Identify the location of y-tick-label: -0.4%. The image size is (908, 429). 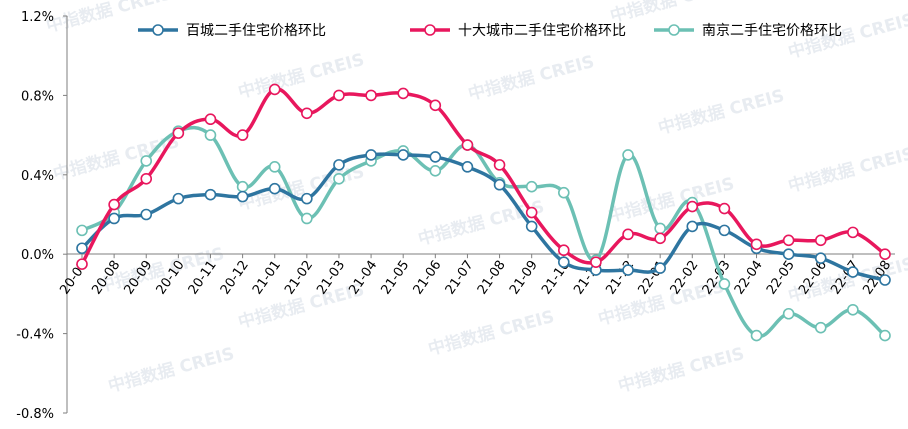
(35, 335).